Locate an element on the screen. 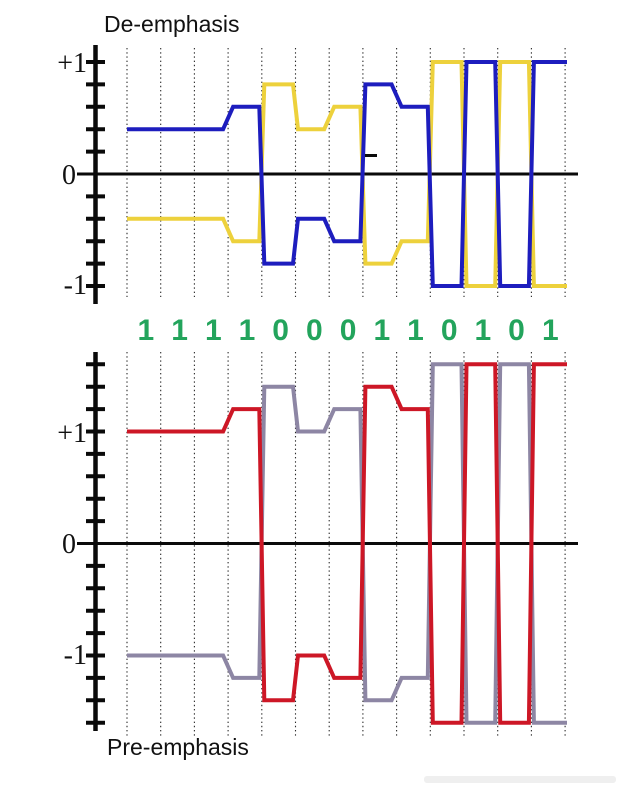 This screenshot has width=631, height=798. de-emphasis-plus-one-label: +1 is located at coordinates (72, 63).